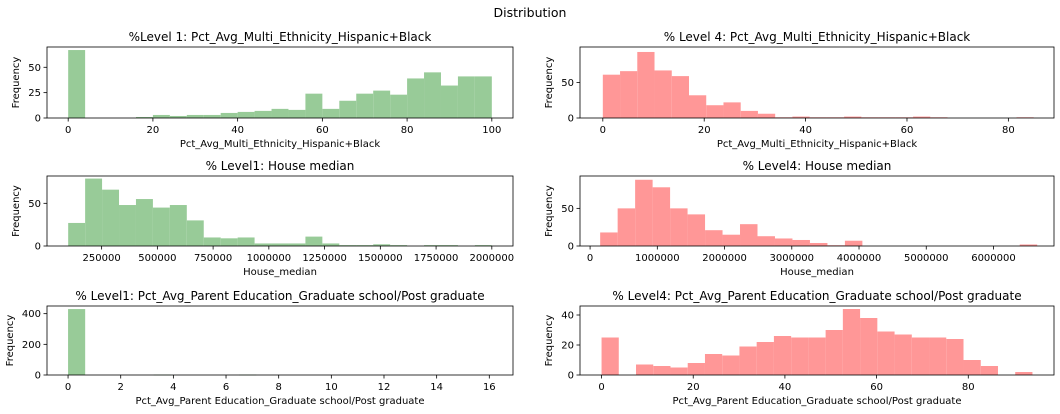 The image size is (1060, 414). I want to click on y-tick-label: 40, so click(567, 316).